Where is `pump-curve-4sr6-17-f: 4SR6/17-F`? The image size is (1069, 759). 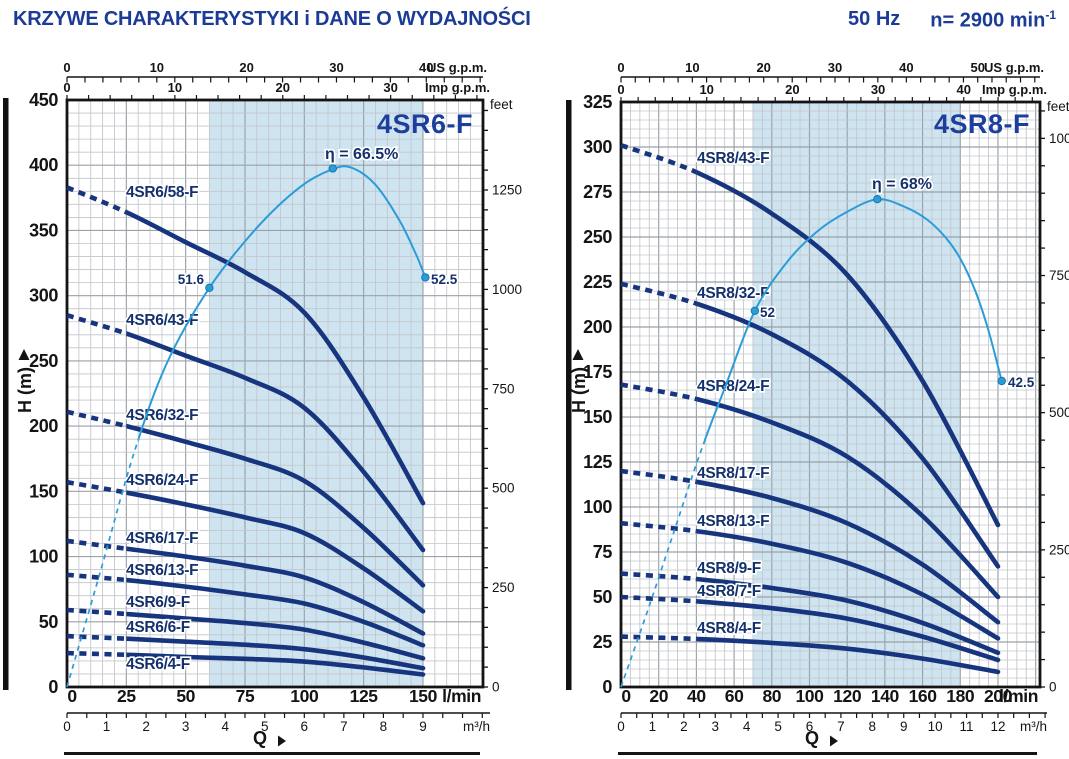 pump-curve-4sr6-17-f: 4SR6/17-F is located at coordinates (246, 582).